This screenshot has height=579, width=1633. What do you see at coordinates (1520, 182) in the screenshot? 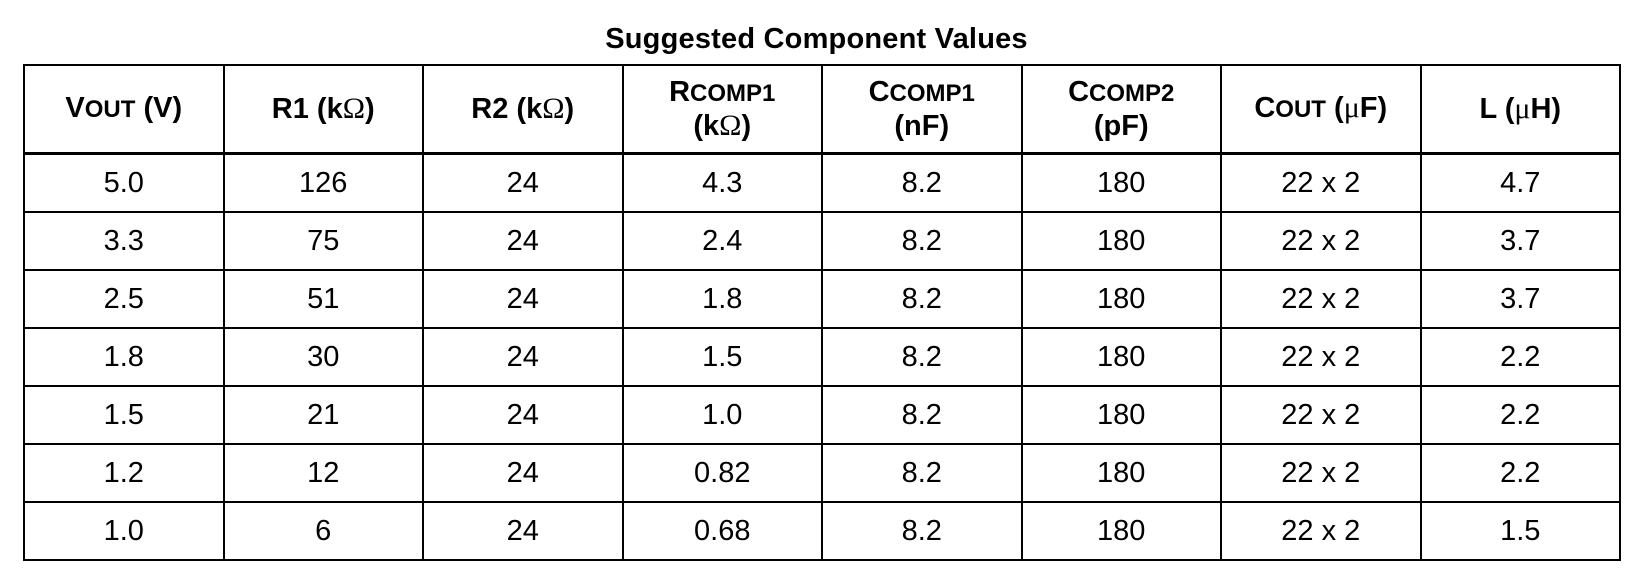
I see `cell-l: 4.7` at bounding box center [1520, 182].